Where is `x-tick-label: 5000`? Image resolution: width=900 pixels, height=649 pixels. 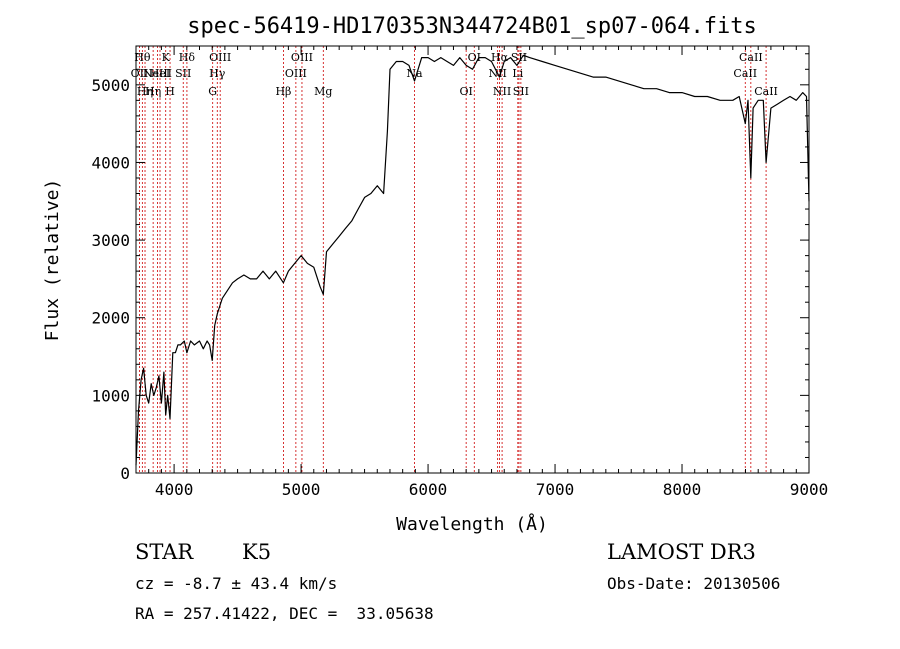
x-tick-label: 5000 is located at coordinates (301, 489).